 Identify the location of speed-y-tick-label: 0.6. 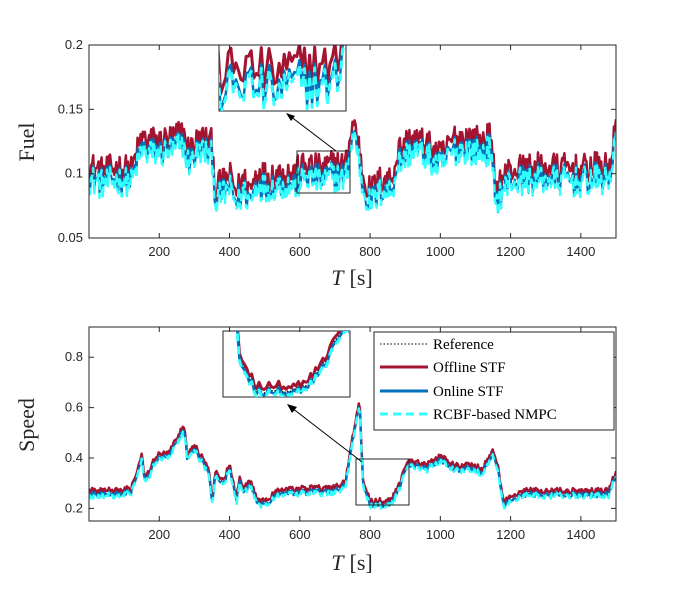
(74, 407).